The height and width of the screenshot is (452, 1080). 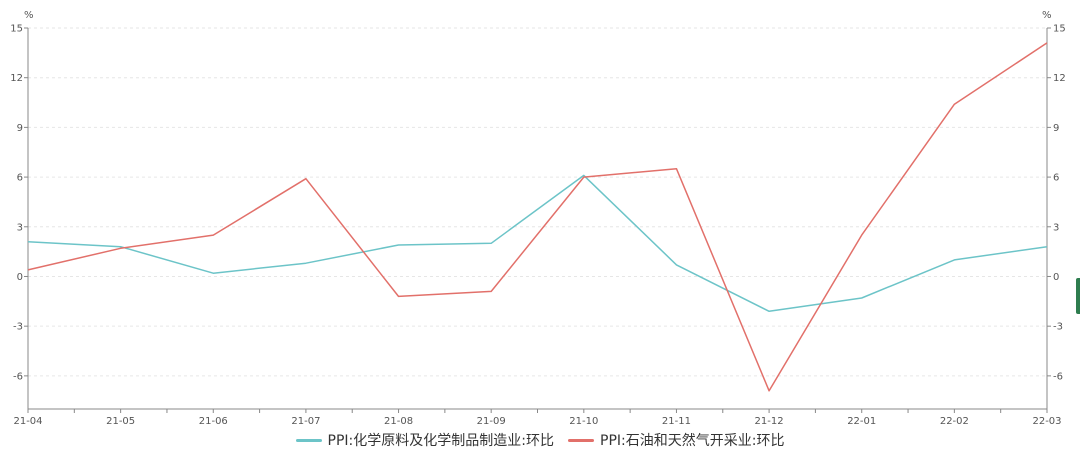 I want to click on y-tick-label-right: 9, so click(x=1056, y=128).